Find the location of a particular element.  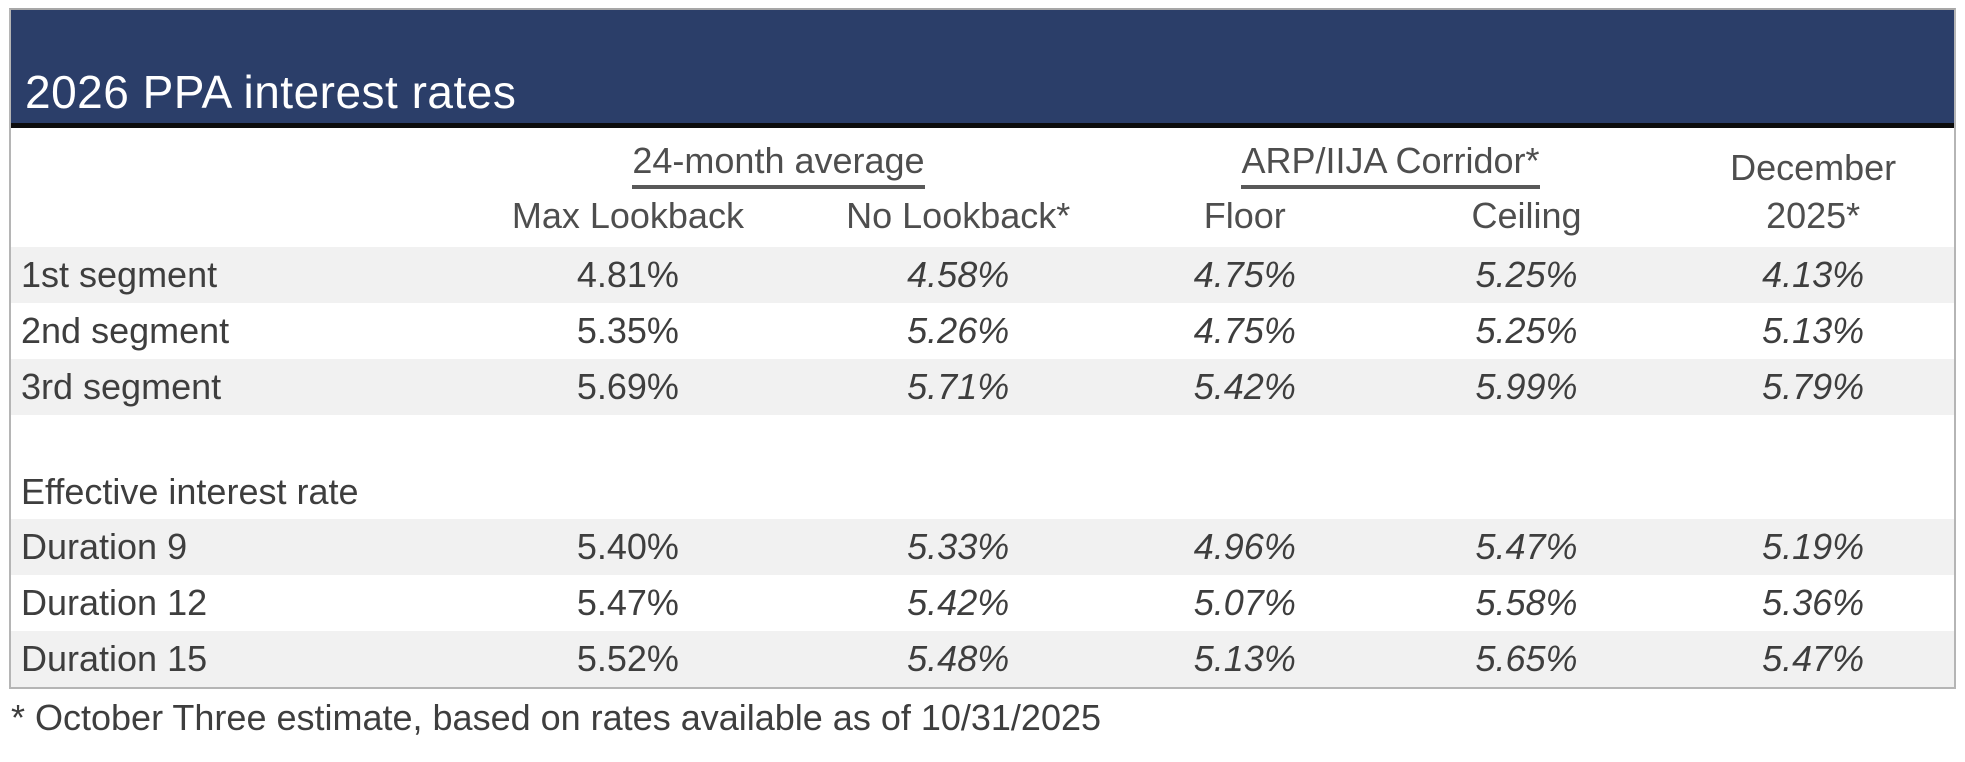

column-header-ceiling: Ceiling is located at coordinates (1526, 216).